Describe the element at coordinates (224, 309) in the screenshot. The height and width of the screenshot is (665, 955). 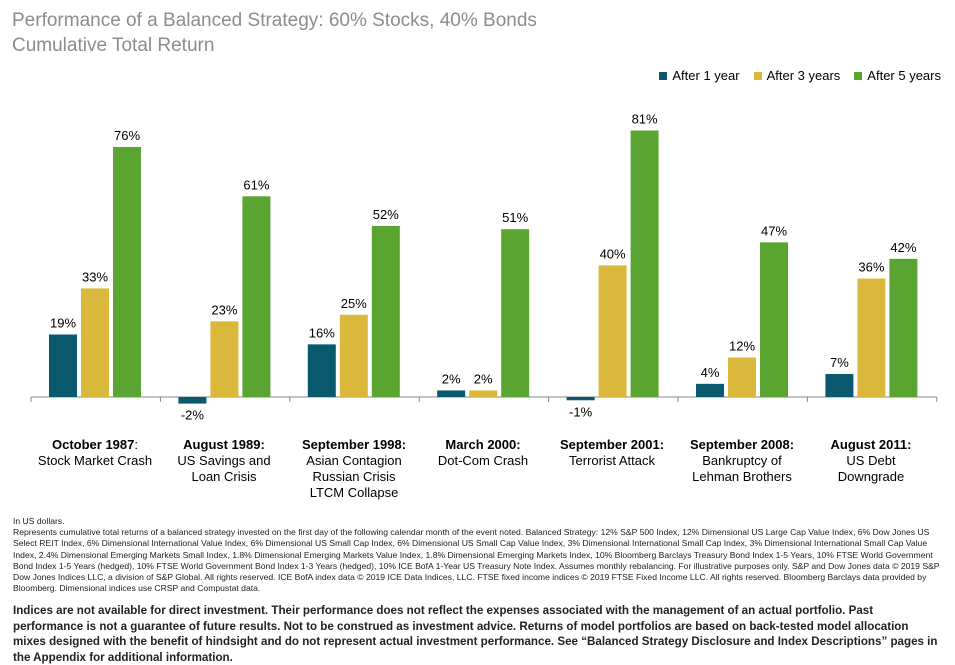
I see `data-label: 23%` at that location.